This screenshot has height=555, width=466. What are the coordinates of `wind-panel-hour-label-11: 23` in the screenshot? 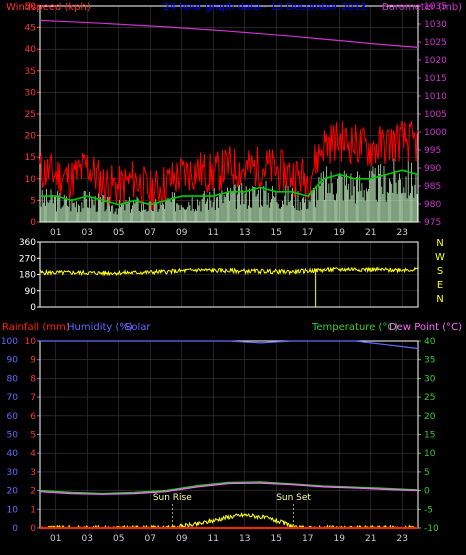 It's located at (402, 233).